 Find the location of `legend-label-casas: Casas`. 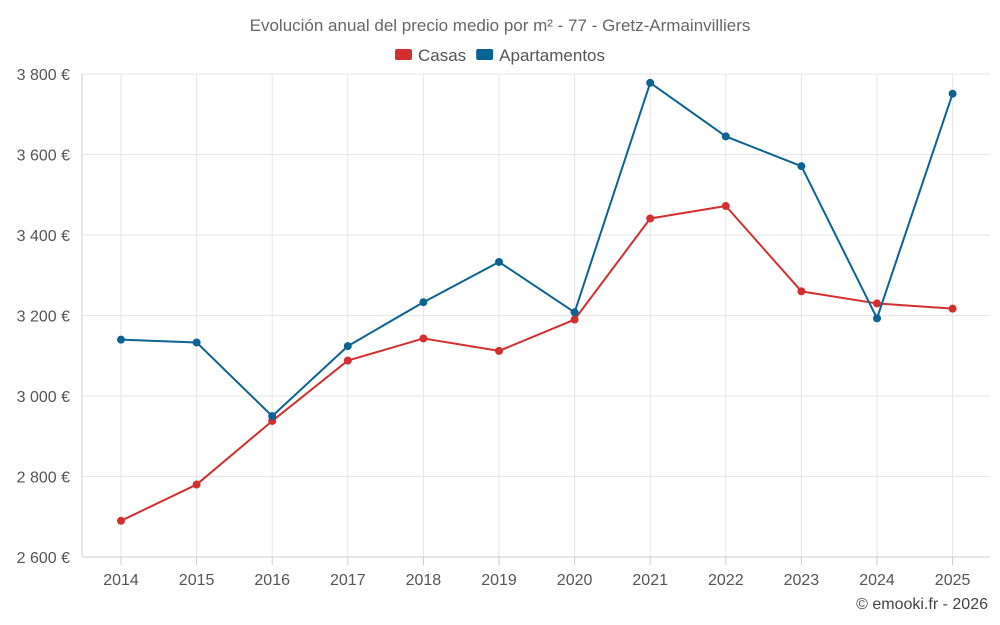

legend-label-casas: Casas is located at coordinates (442, 55).